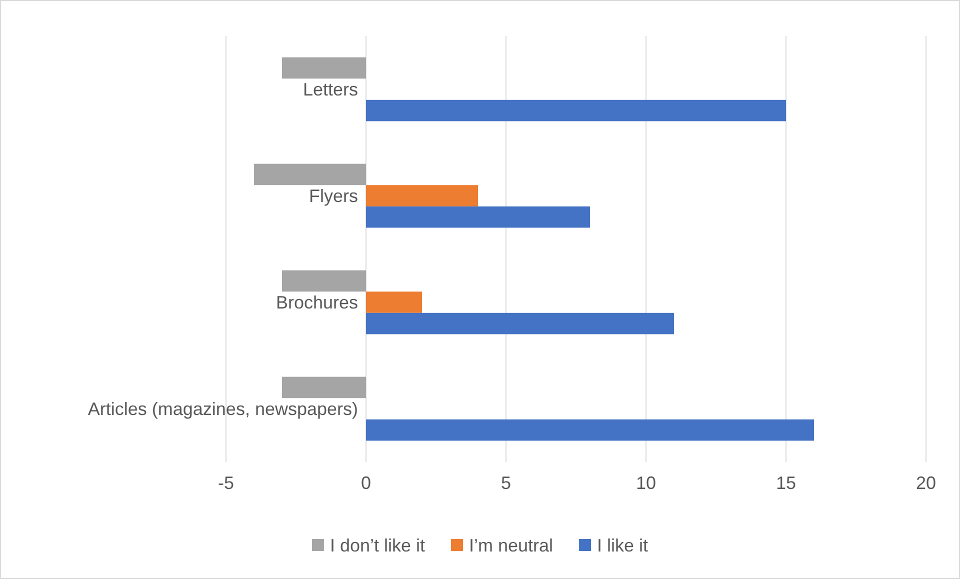 Image resolution: width=960 pixels, height=579 pixels. What do you see at coordinates (506, 482) in the screenshot?
I see `x-tick-label: 5` at bounding box center [506, 482].